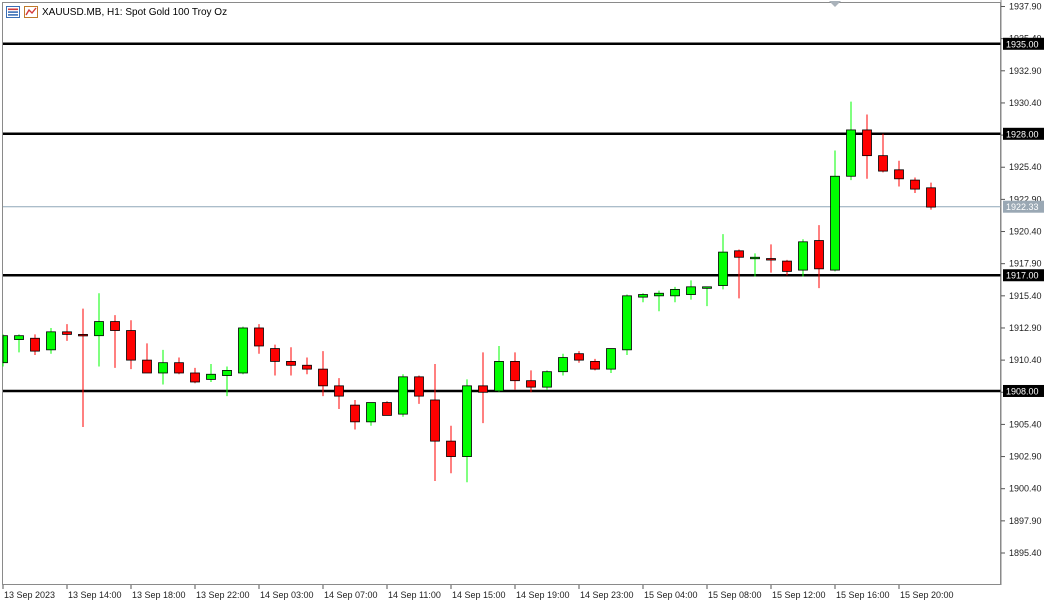 This screenshot has height=607, width=1056. Describe the element at coordinates (1023, 275) in the screenshot. I see `level-price-label-box` at that location.